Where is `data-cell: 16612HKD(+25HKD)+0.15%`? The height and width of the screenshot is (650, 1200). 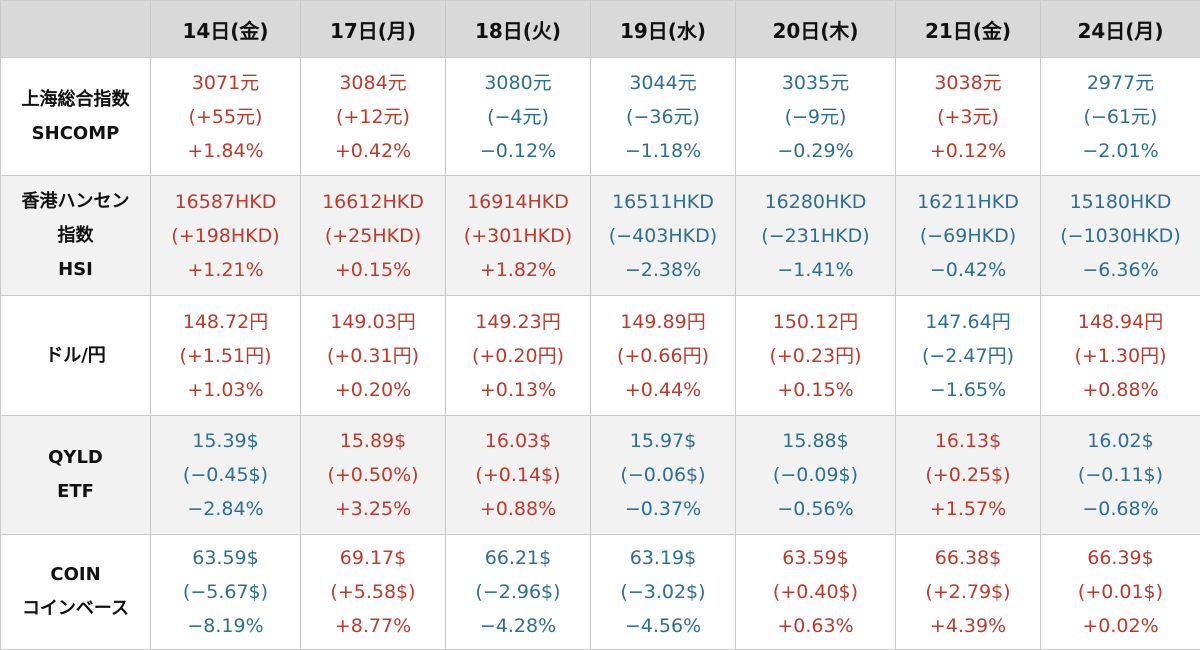
data-cell: 16612HKD(+25HKD)+0.15% is located at coordinates (373, 236).